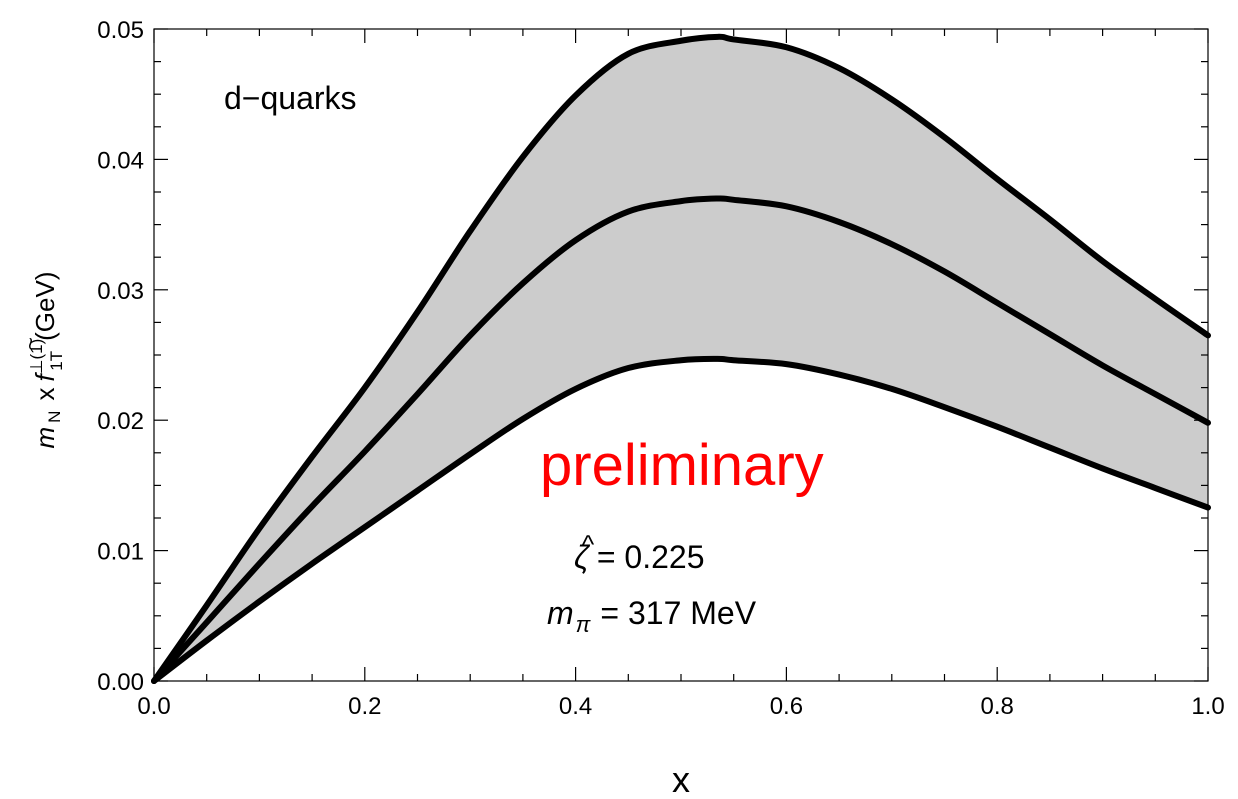 The image size is (1238, 799). What do you see at coordinates (560, 613) in the screenshot?
I see `mpi-symbol: m` at bounding box center [560, 613].